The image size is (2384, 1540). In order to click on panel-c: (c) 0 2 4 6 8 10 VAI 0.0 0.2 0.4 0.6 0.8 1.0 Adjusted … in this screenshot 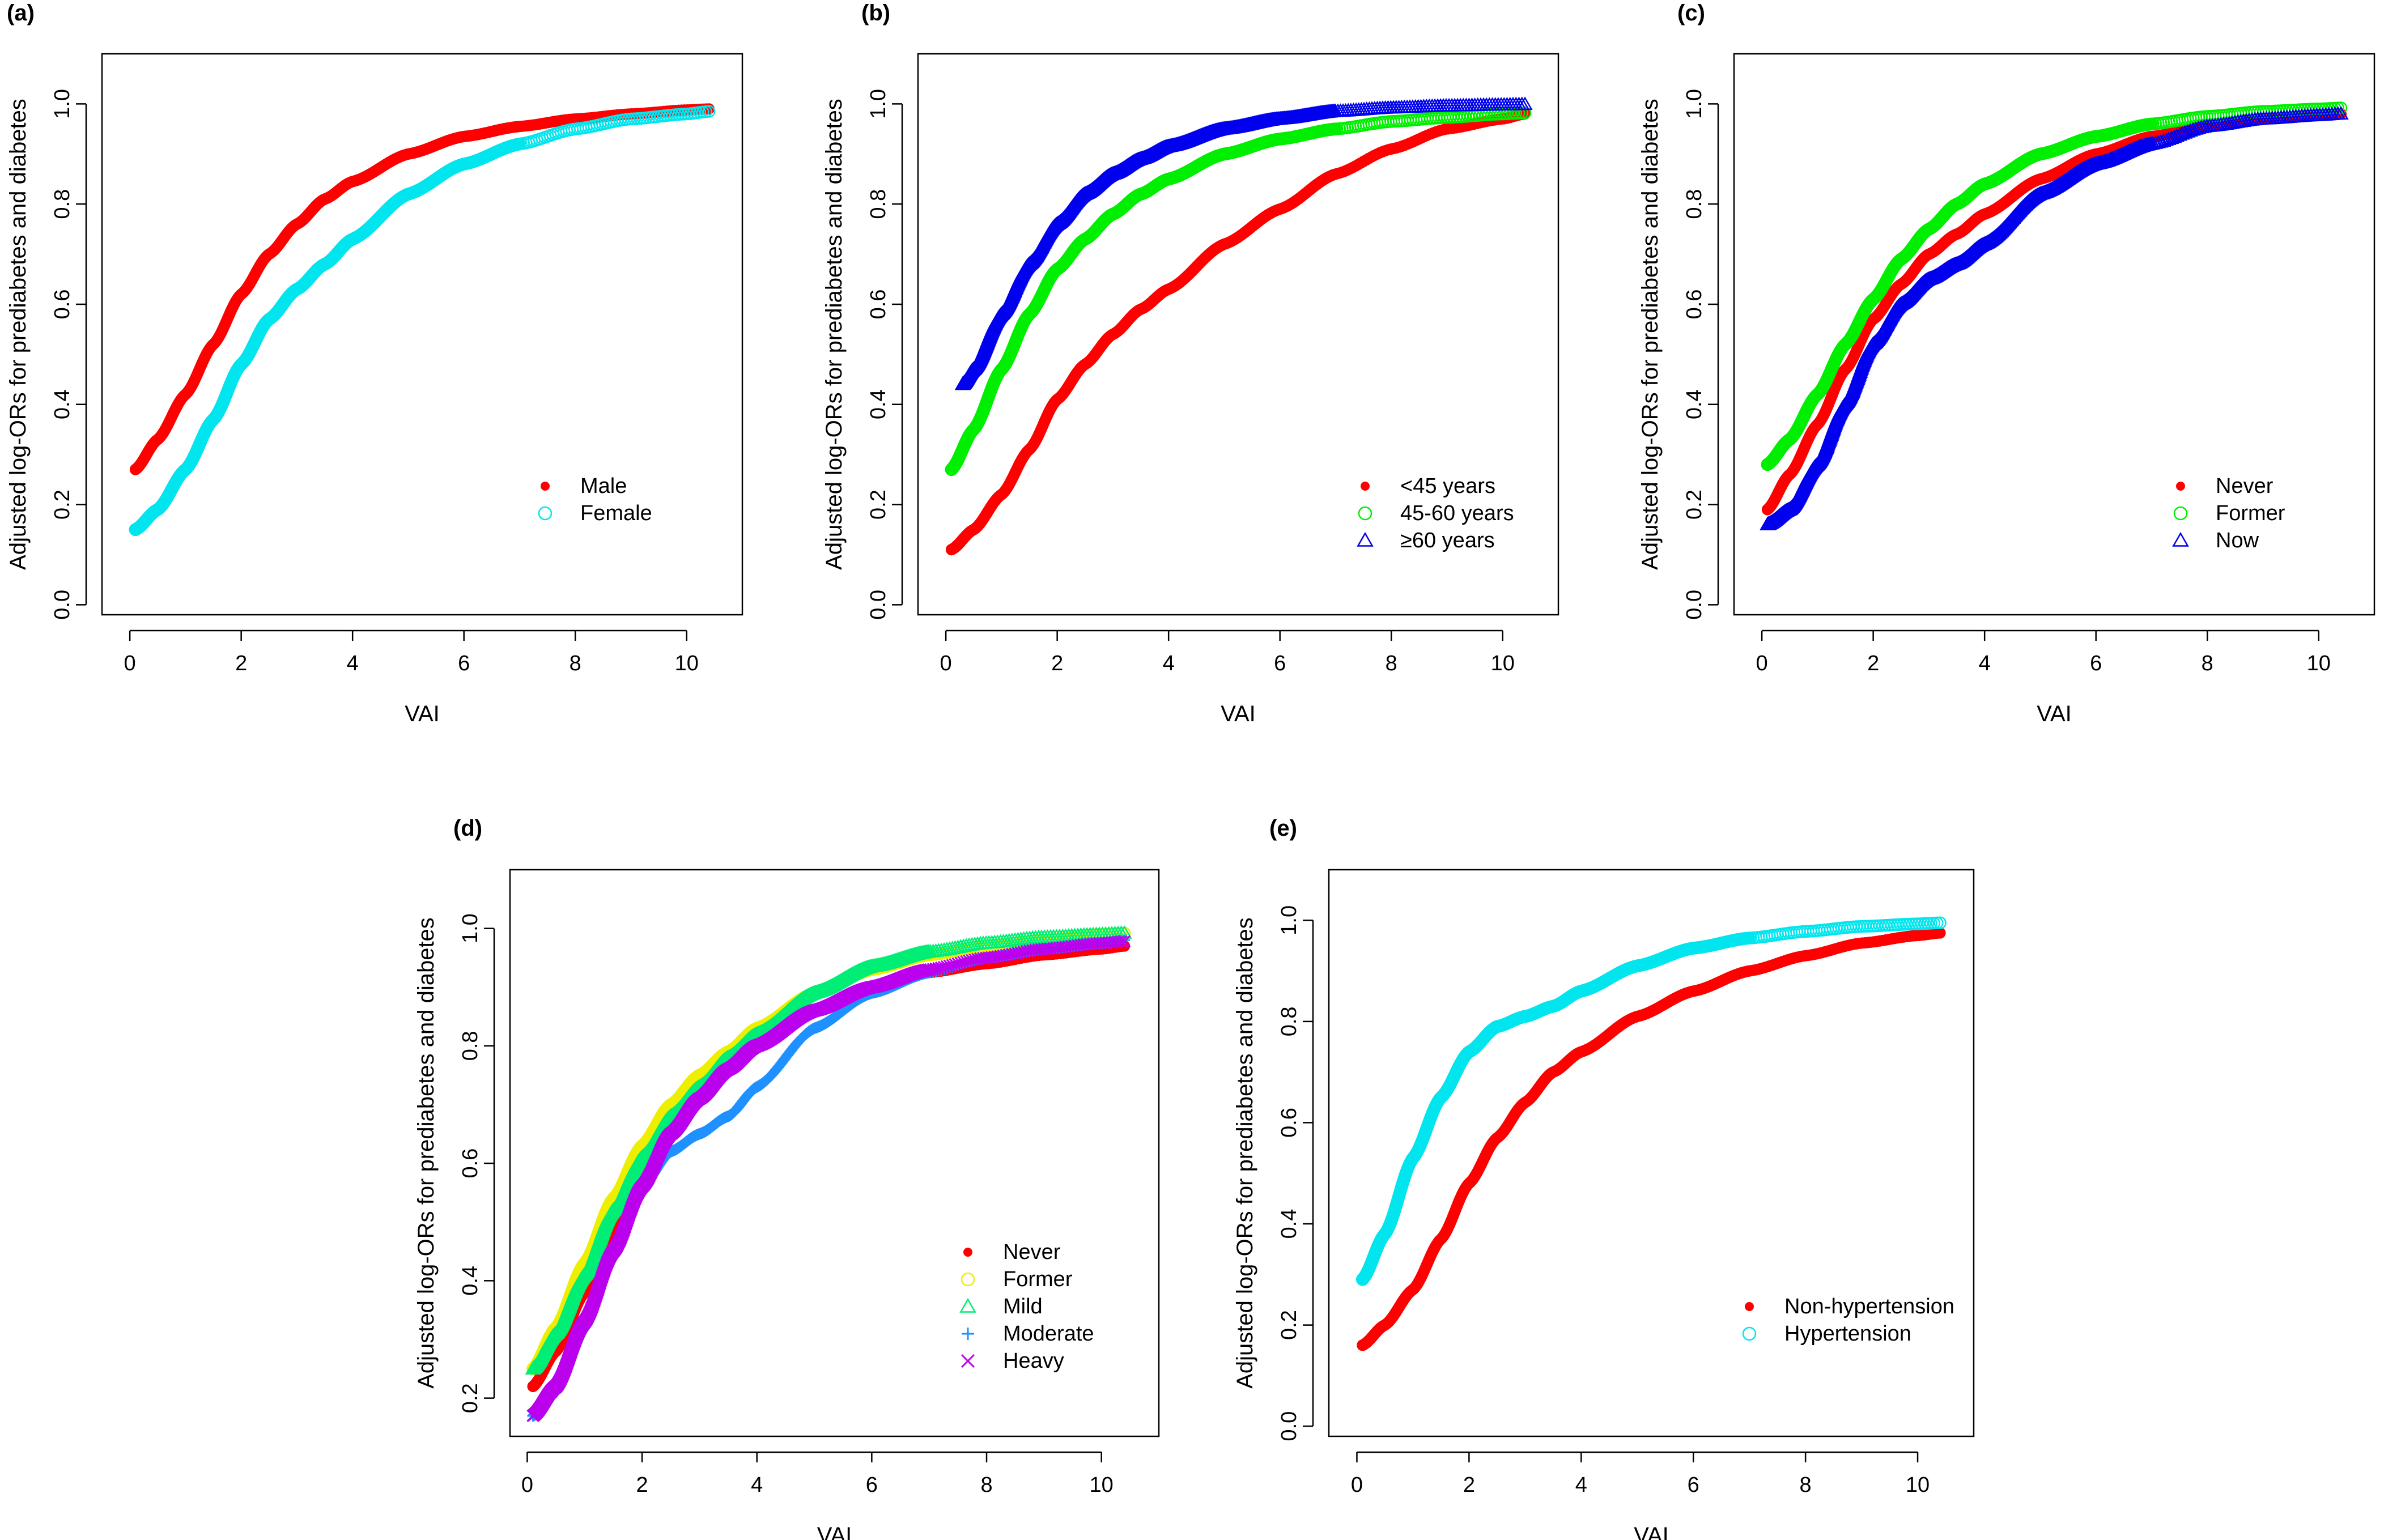, I will do `click(2007, 363)`.